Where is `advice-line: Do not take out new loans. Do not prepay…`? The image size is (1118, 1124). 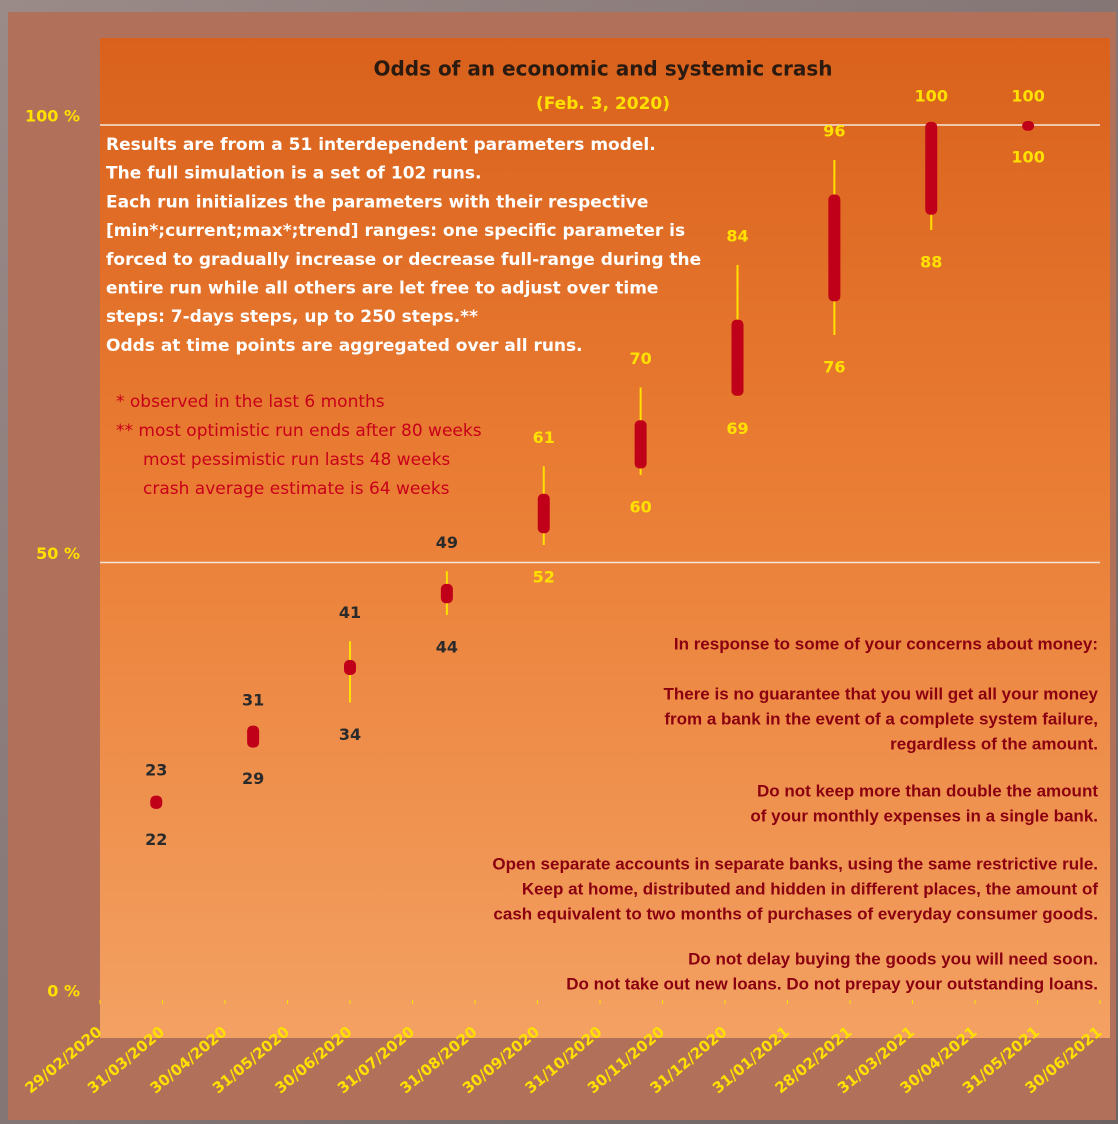
advice-line: Do not take out new loans. Do not prepay… is located at coordinates (832, 983).